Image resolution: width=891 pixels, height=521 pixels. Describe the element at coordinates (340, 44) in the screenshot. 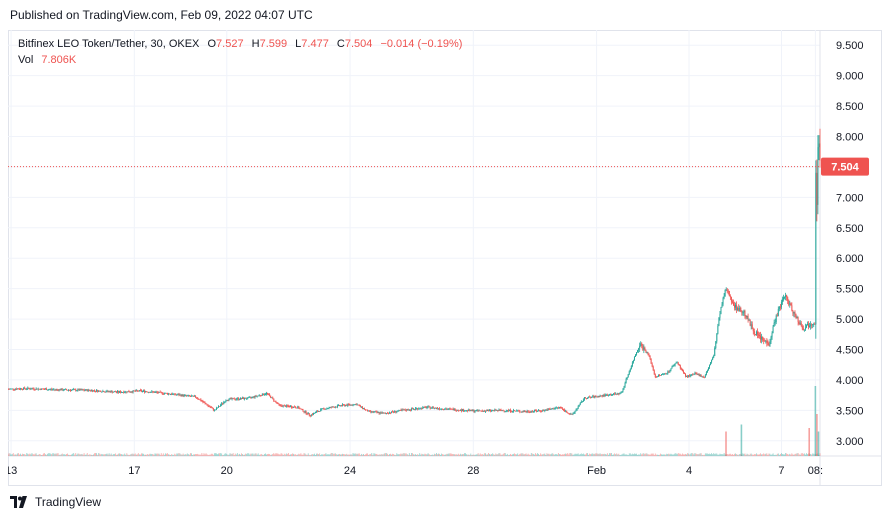

I see `close-label: C` at that location.